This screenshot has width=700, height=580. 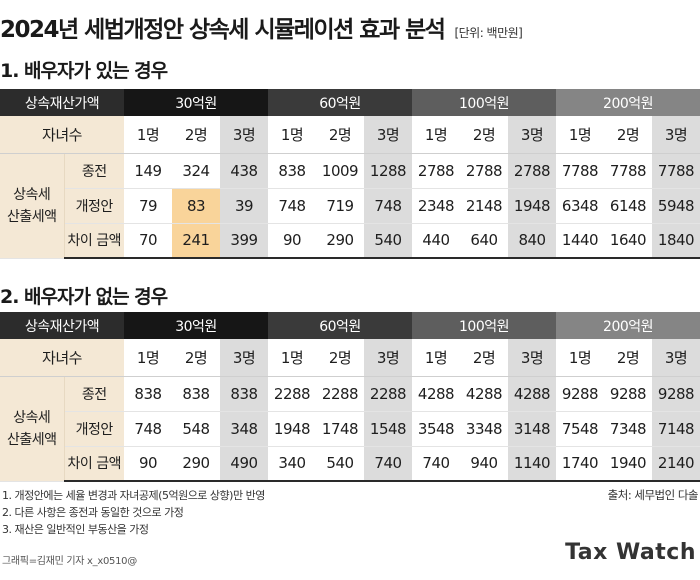 I want to click on value-cell: 324, so click(x=196, y=171).